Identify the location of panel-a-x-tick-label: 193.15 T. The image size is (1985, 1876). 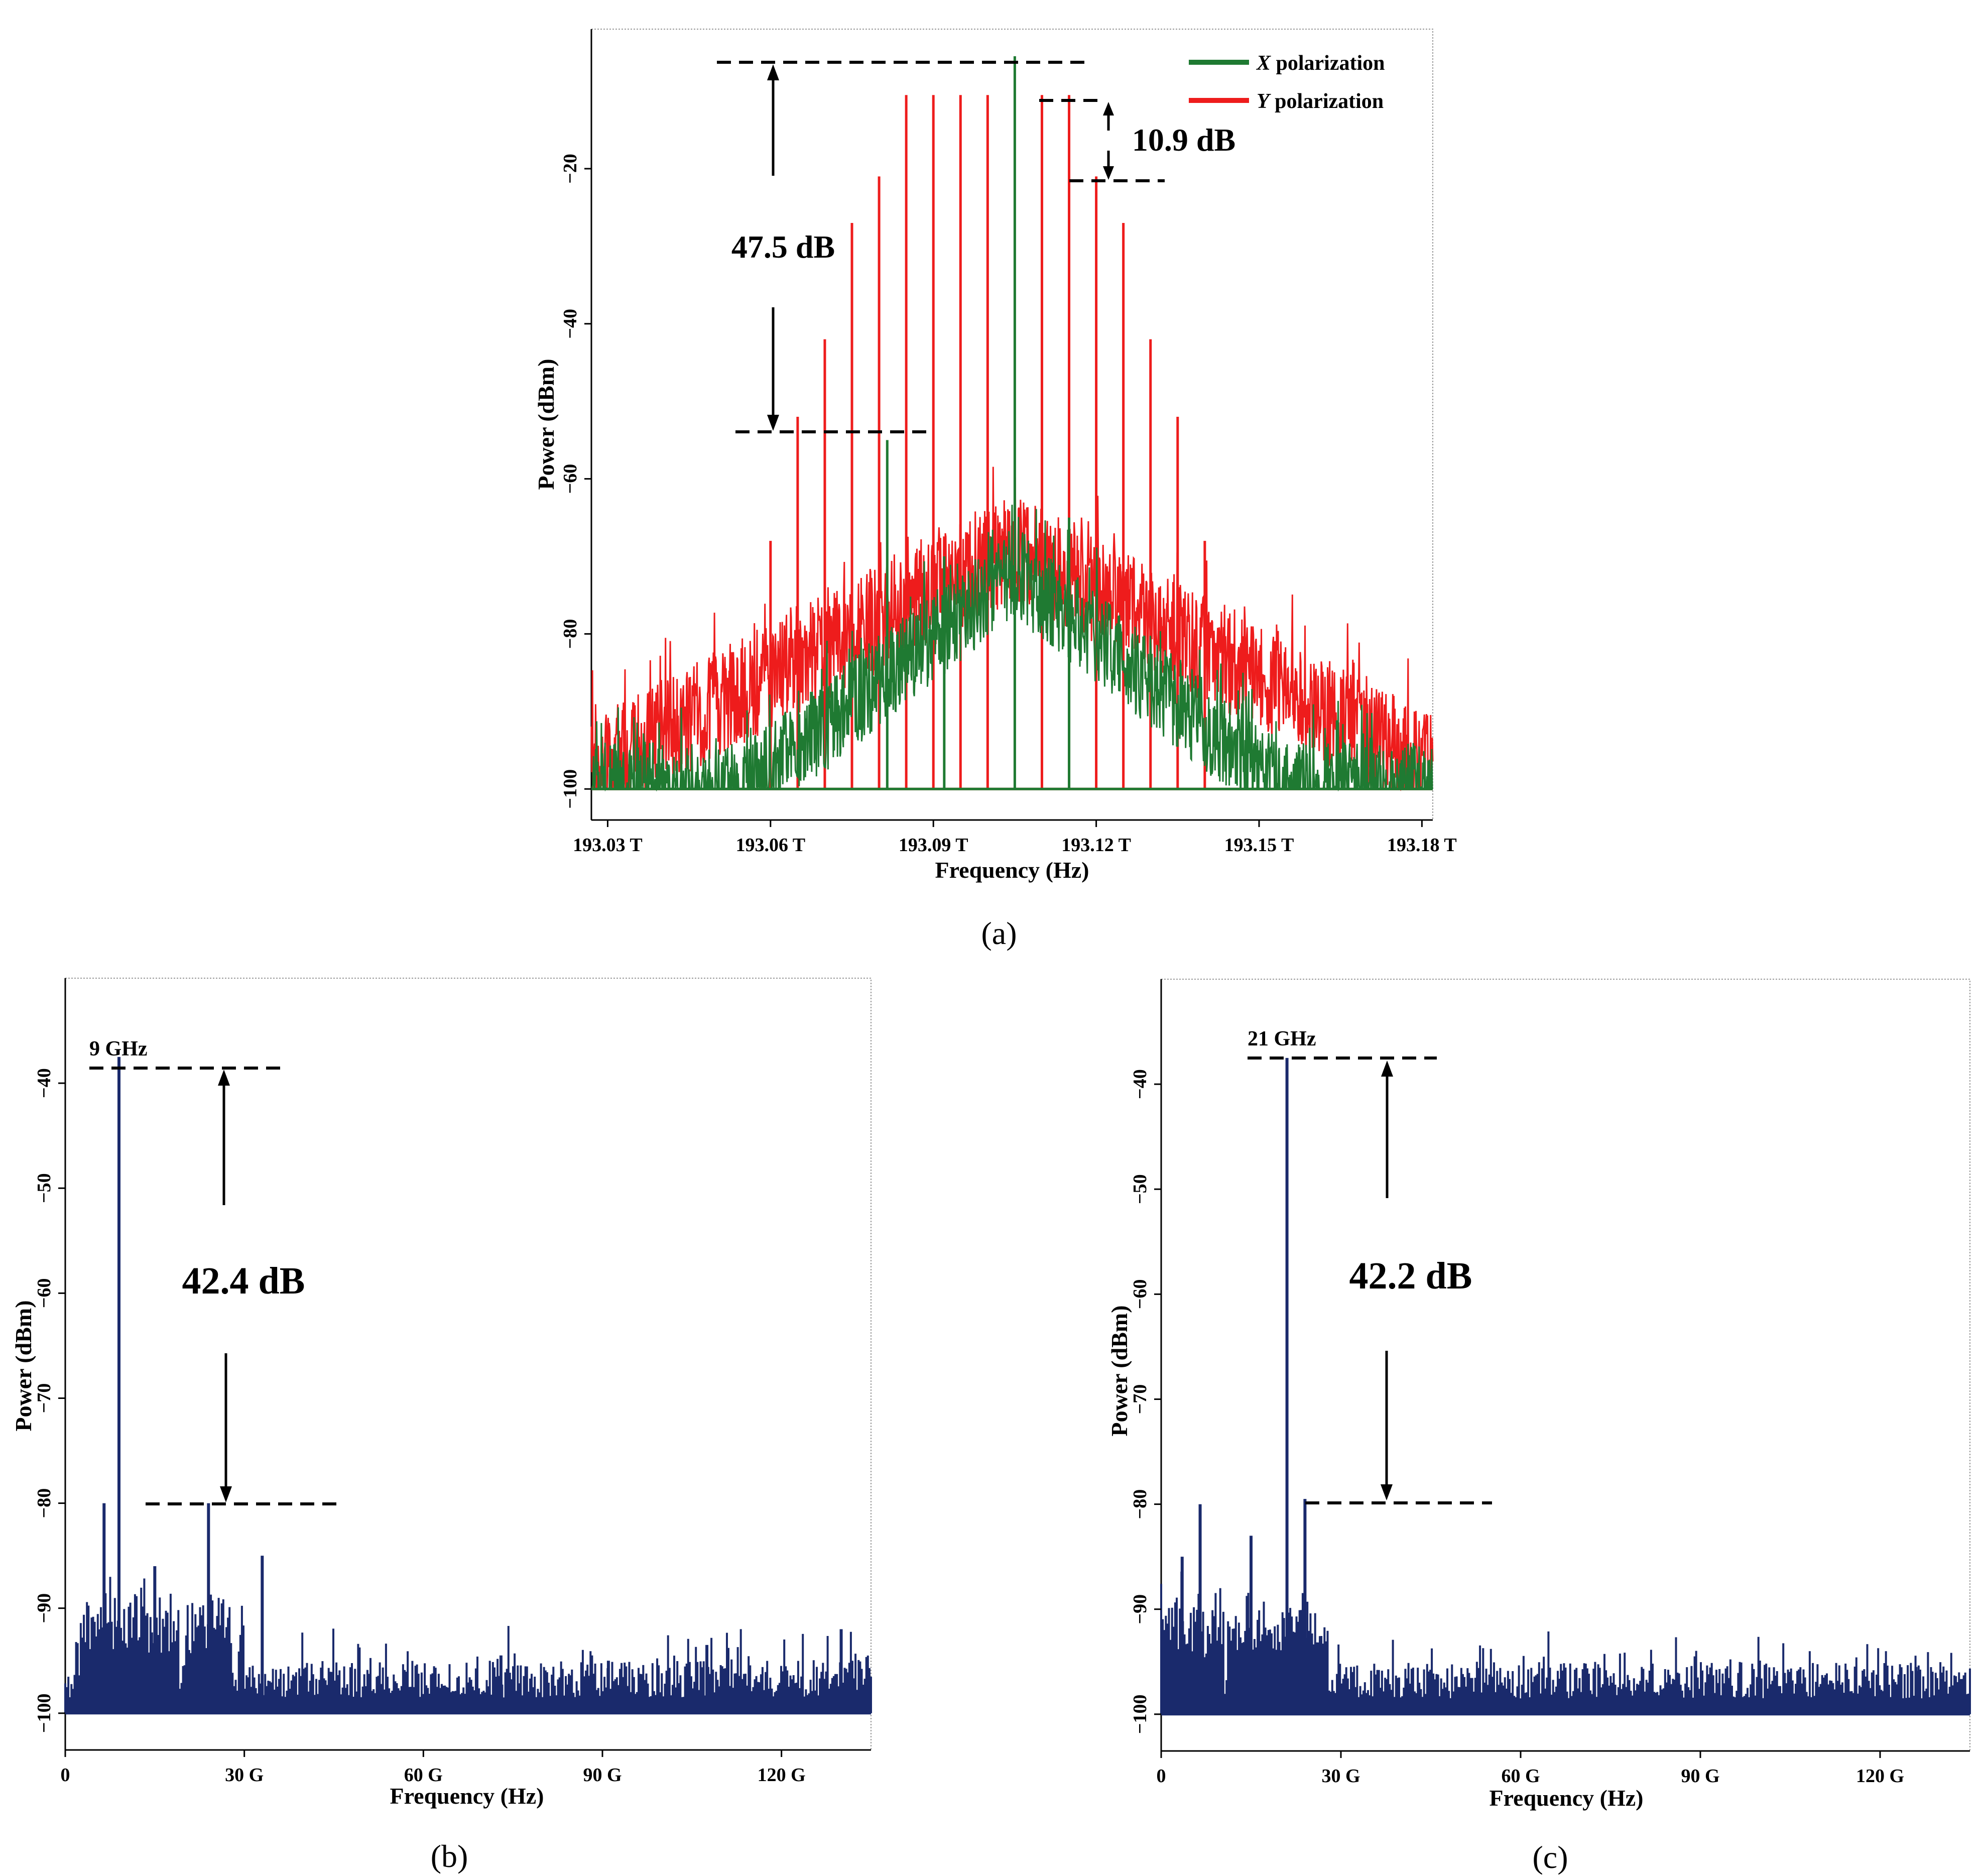
(1259, 846).